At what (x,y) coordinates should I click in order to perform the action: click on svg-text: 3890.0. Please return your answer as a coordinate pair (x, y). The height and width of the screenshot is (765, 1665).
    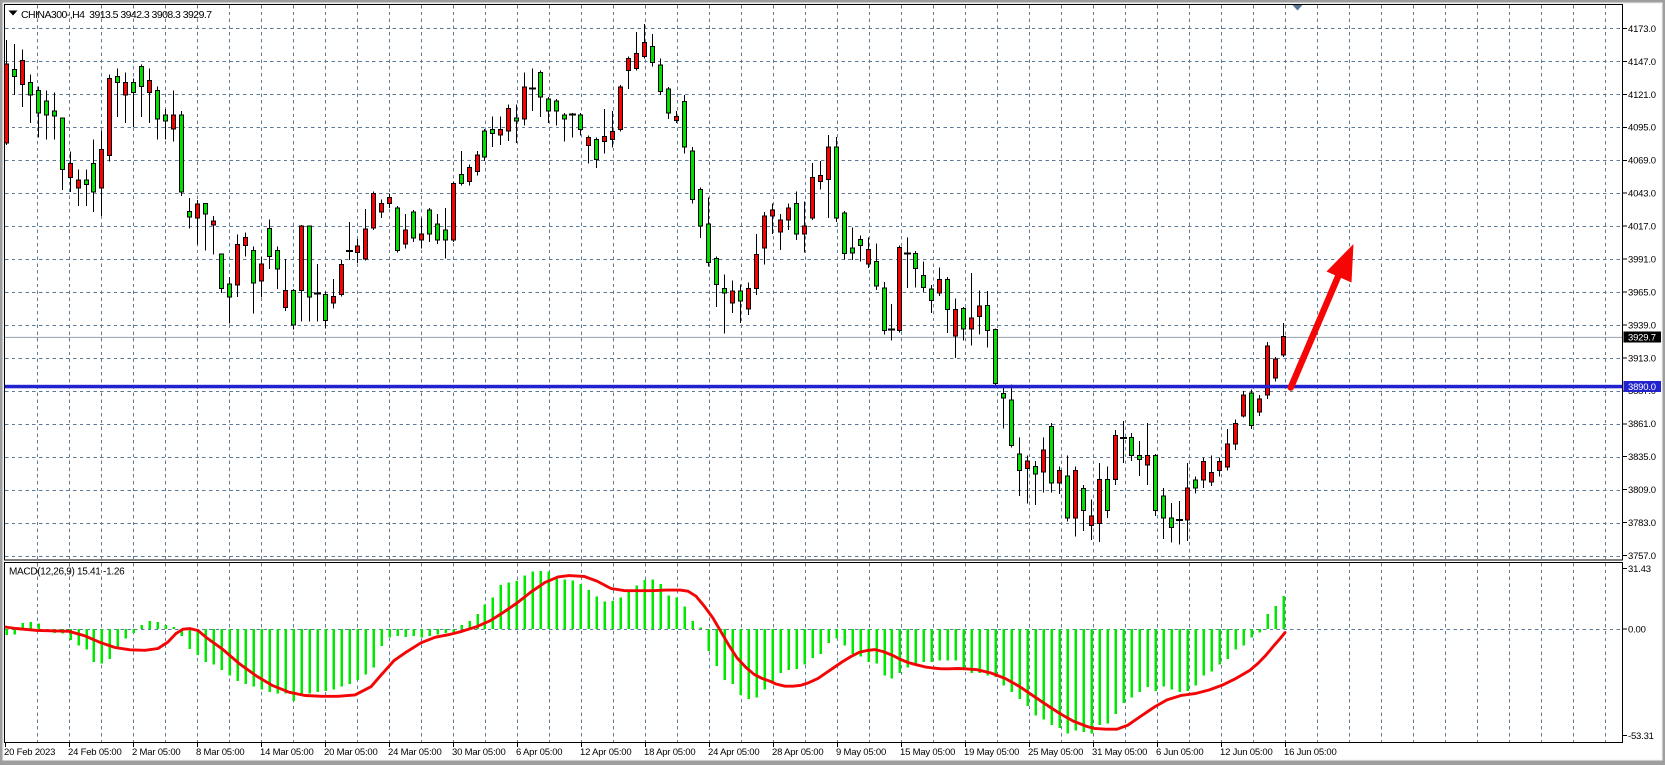
    Looking at the image, I should click on (1642, 387).